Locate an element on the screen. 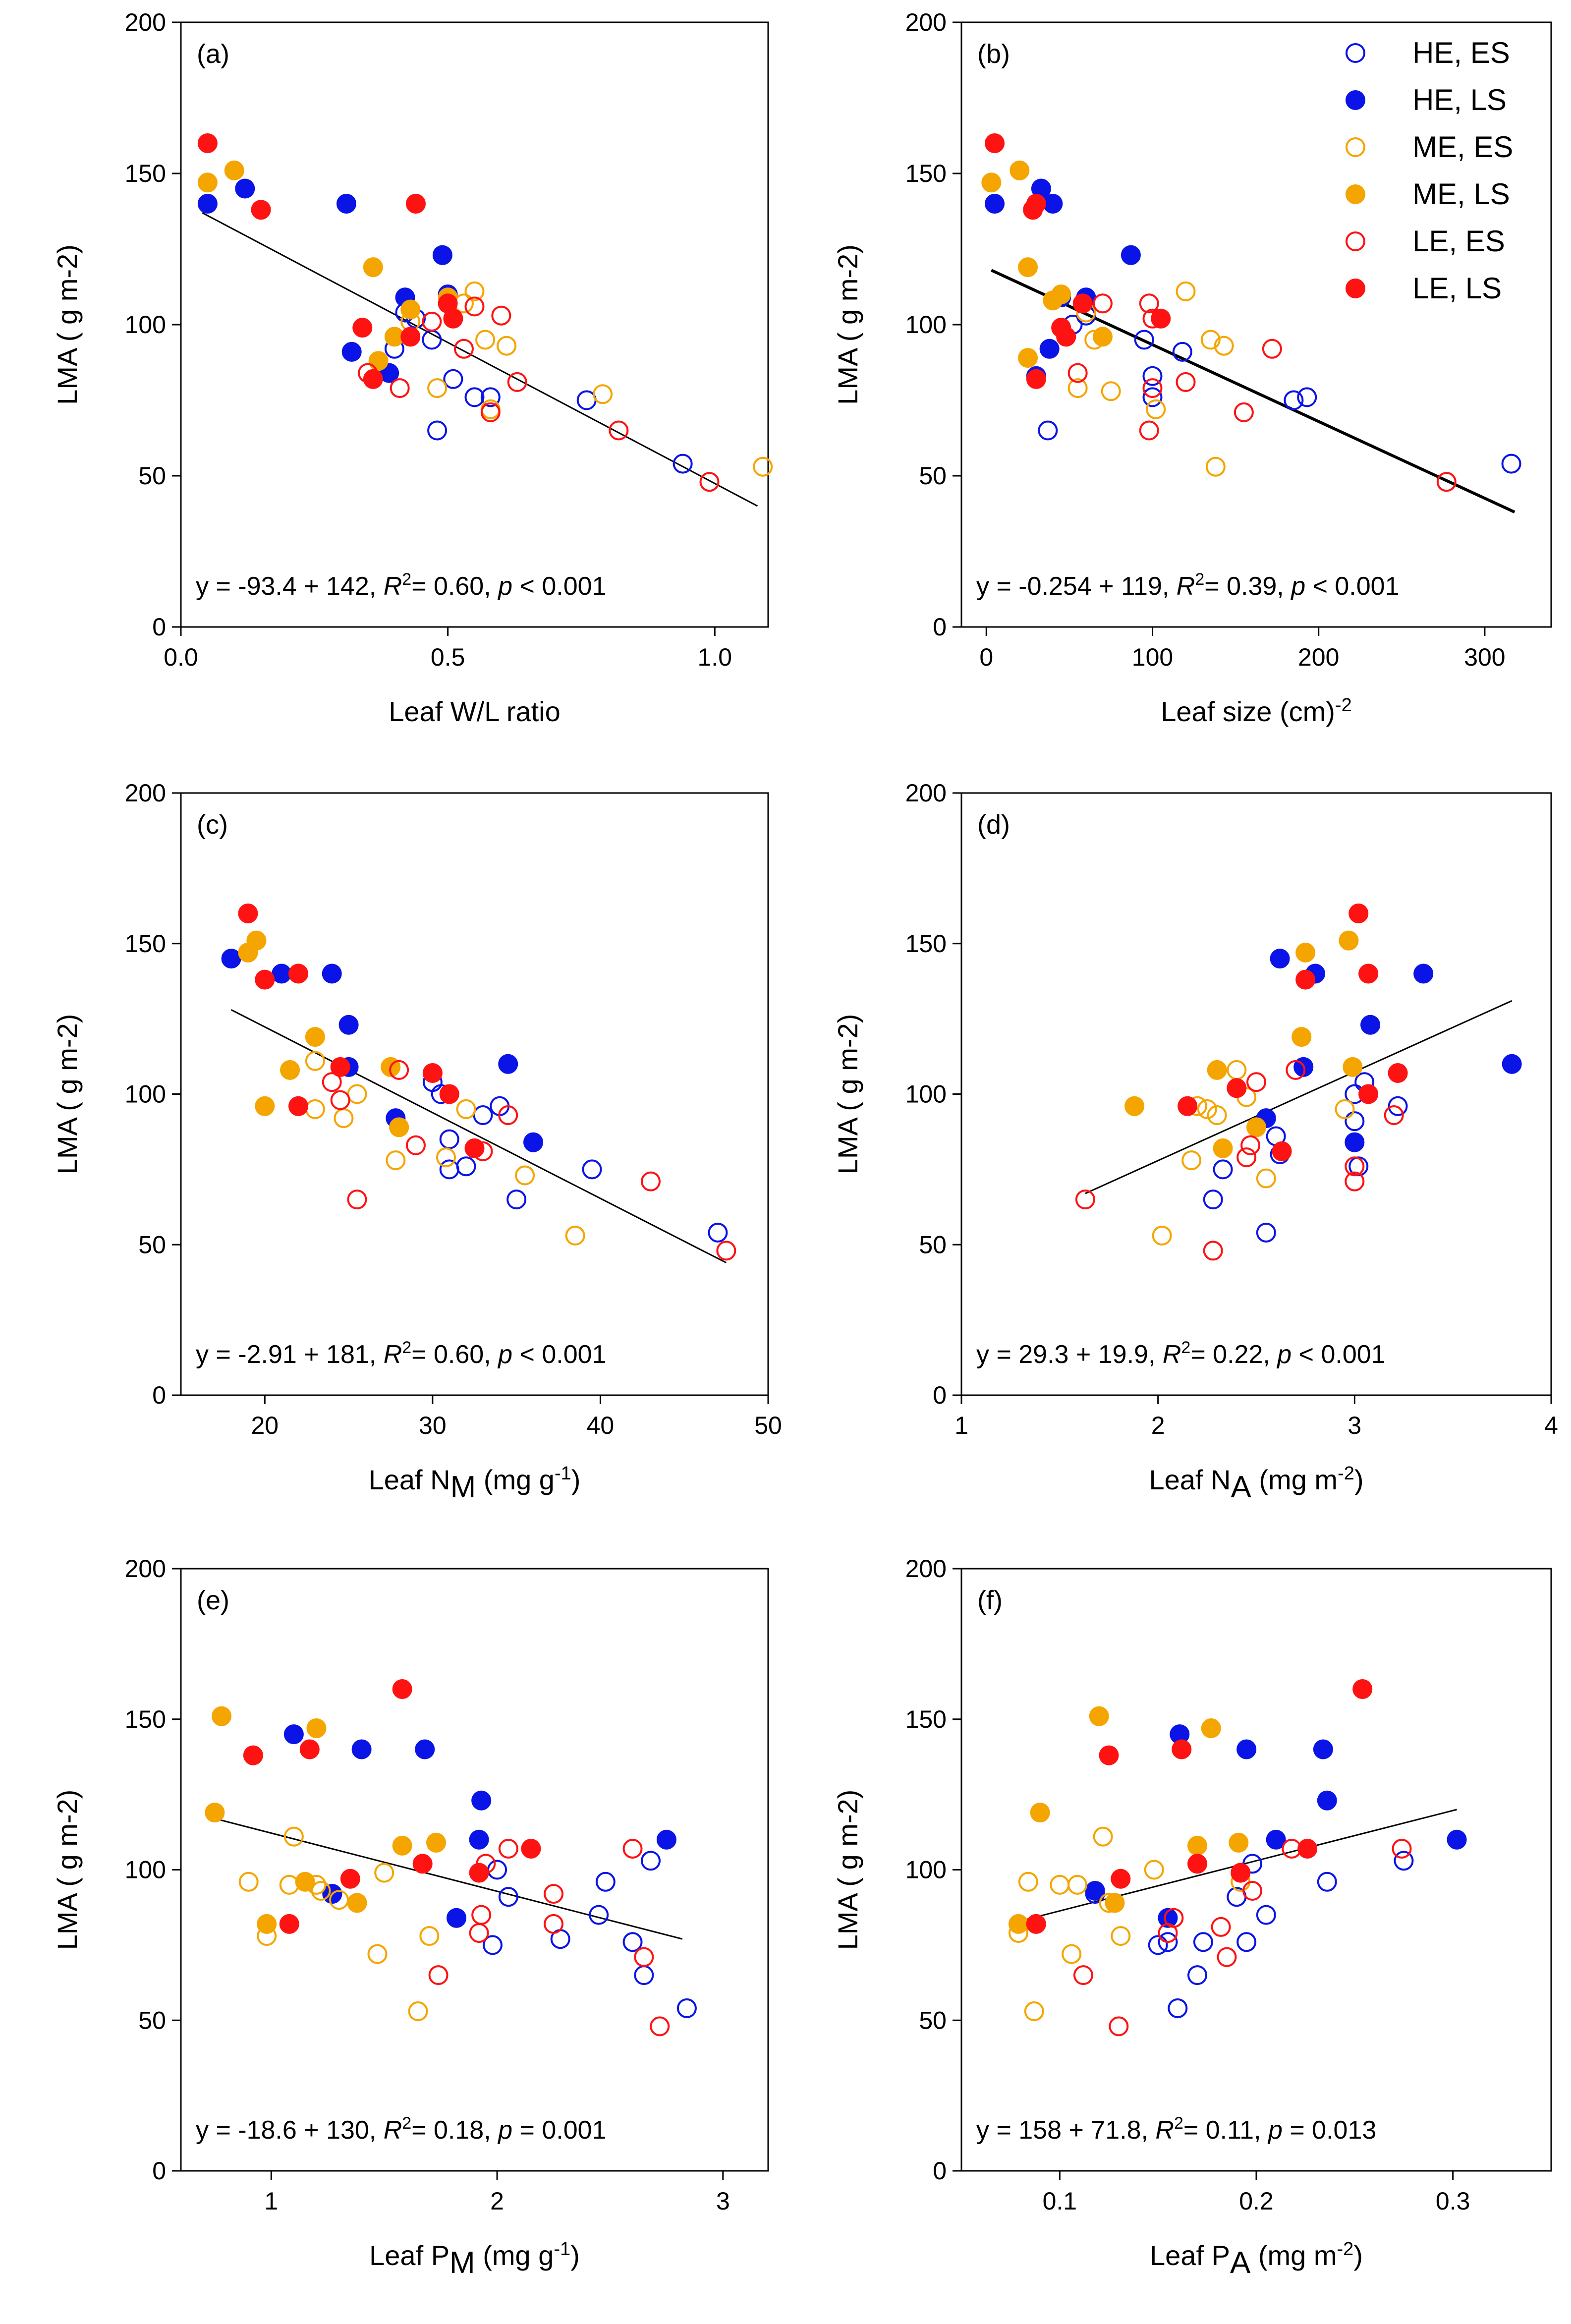  x-axis-label: Leaf PA (mg m-2) is located at coordinates (1256, 2259).